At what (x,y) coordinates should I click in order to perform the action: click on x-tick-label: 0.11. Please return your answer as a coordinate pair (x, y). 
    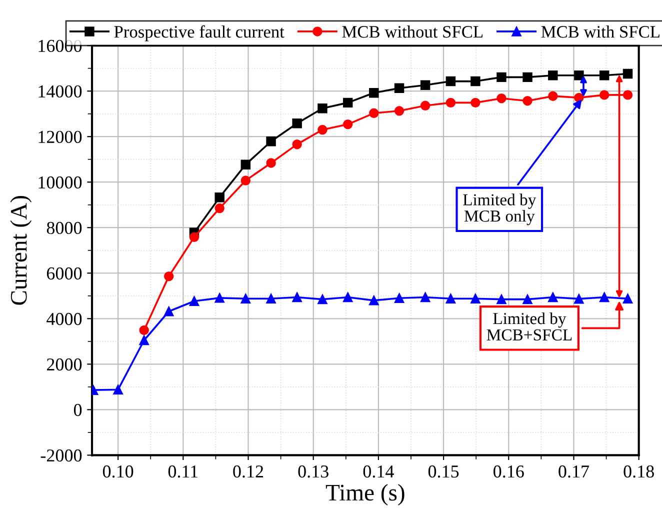
    Looking at the image, I should click on (183, 471).